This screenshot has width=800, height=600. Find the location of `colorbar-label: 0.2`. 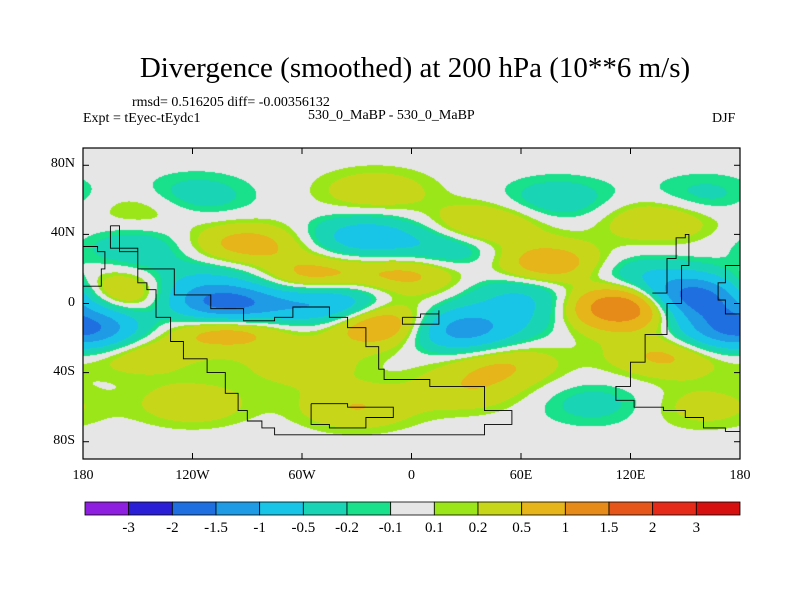

colorbar-label: 0.2 is located at coordinates (478, 528).